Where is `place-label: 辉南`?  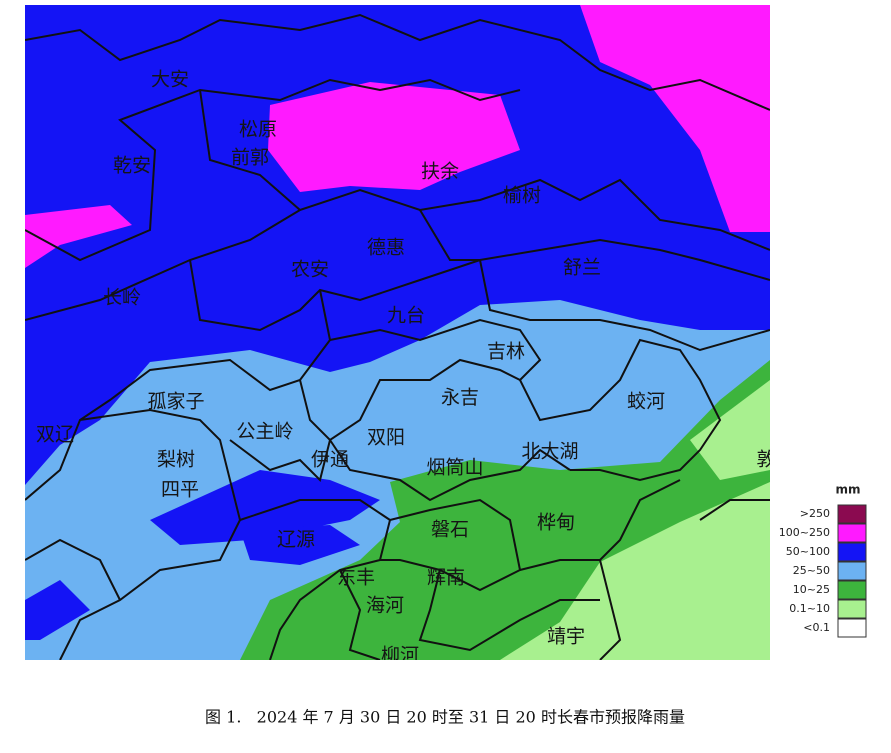
place-label: 辉南 is located at coordinates (446, 578).